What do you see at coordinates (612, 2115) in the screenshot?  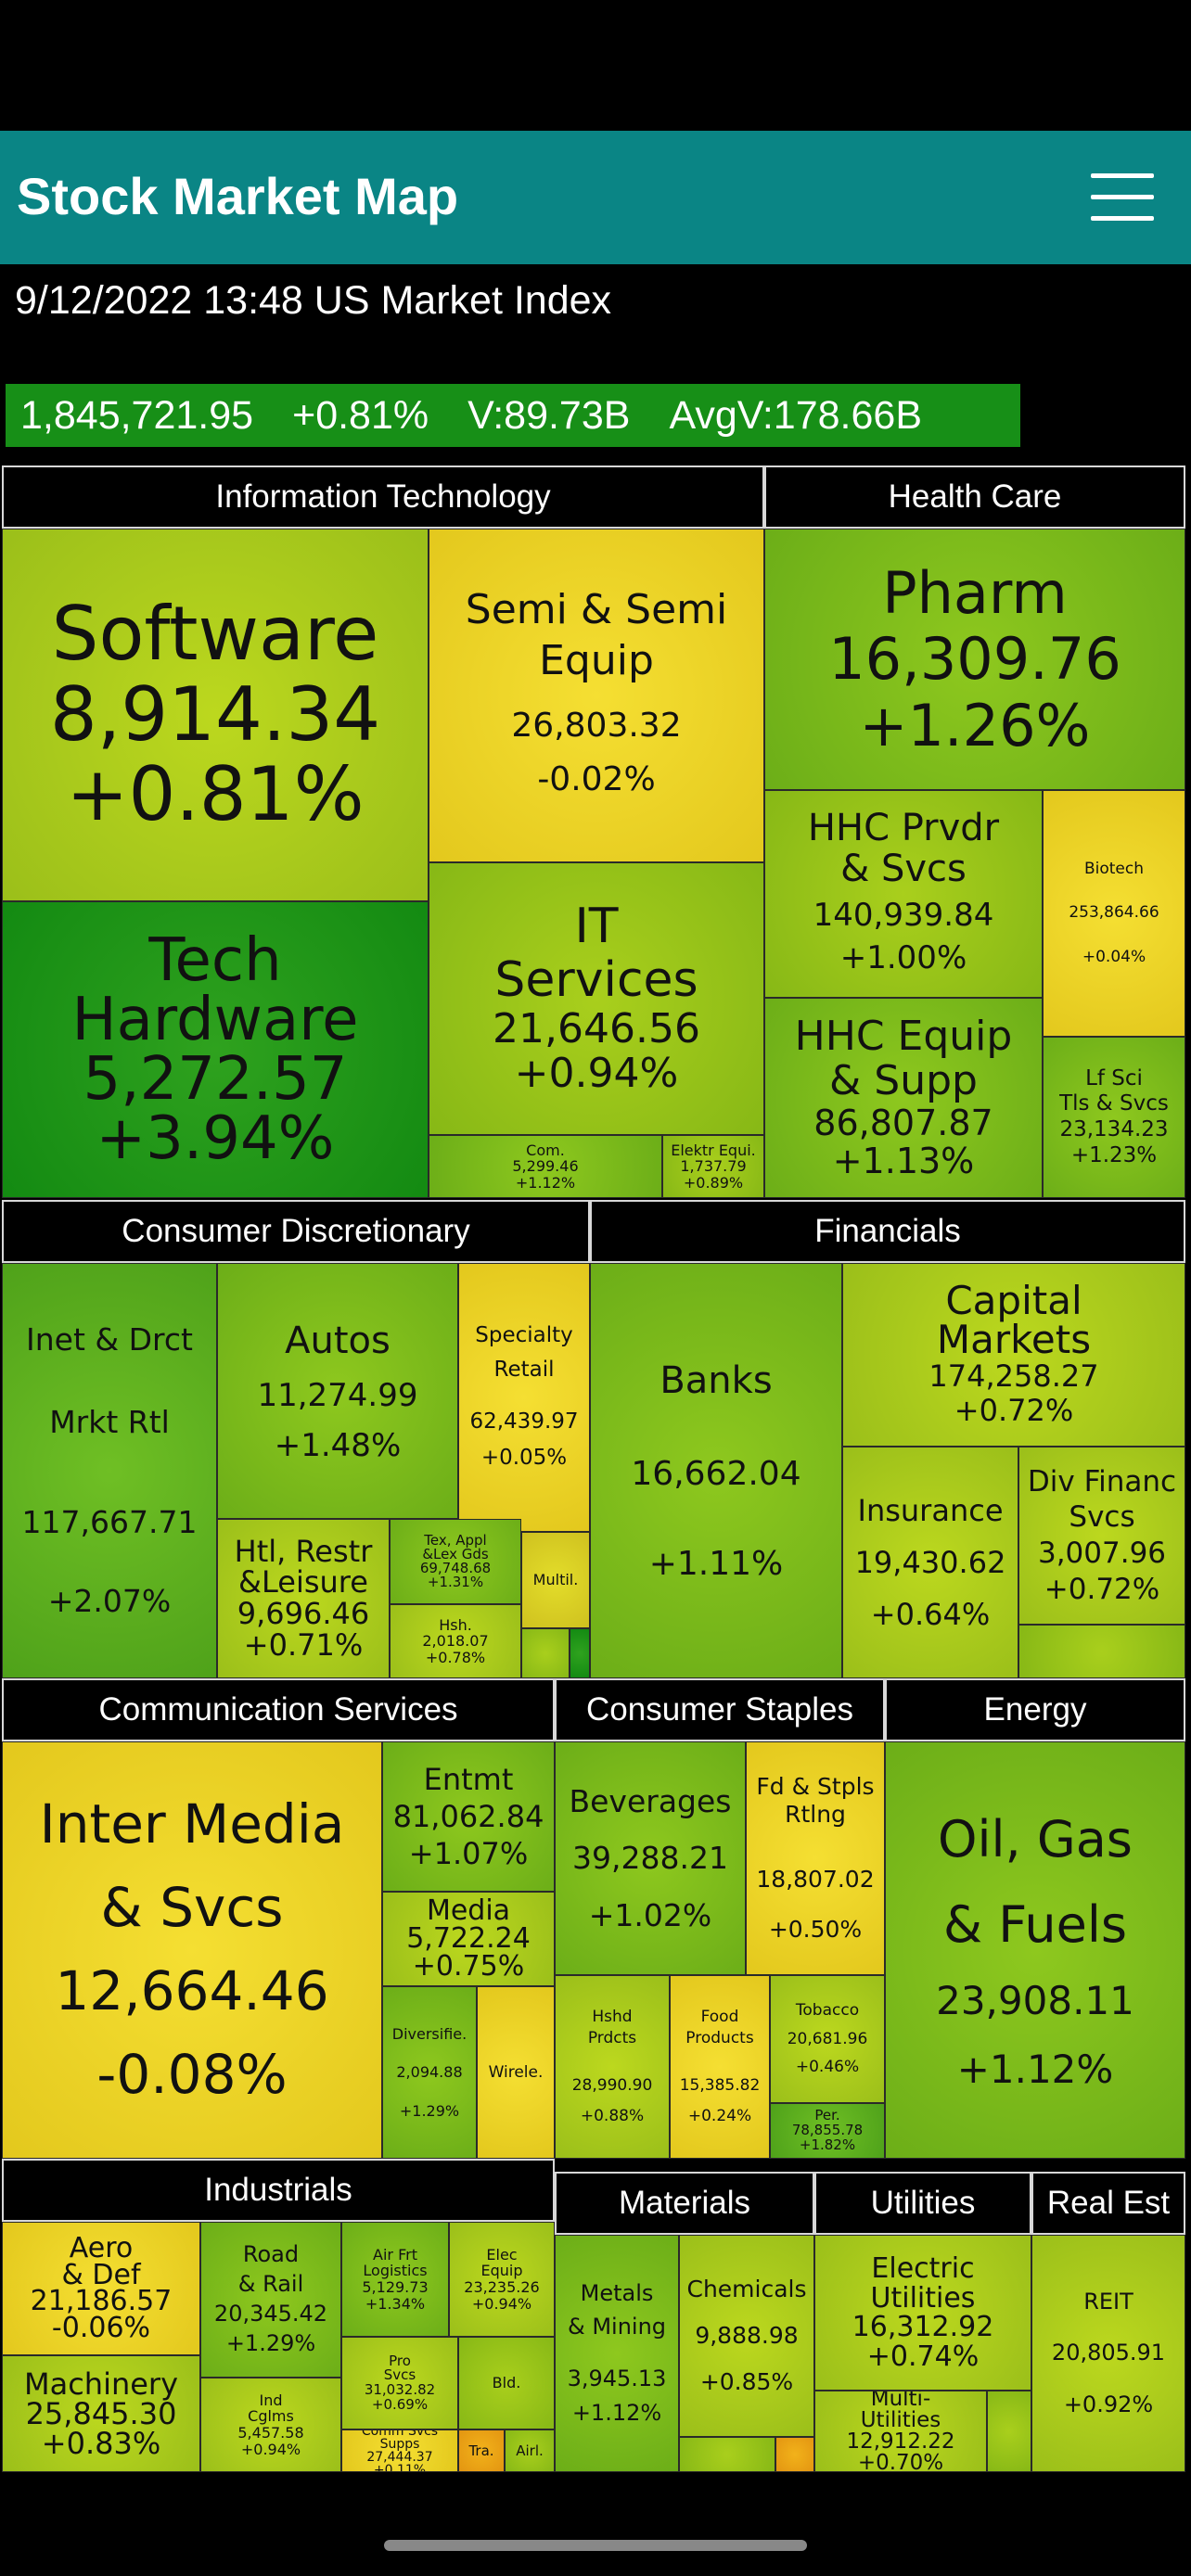 I see `tile-change: +0.88%` at bounding box center [612, 2115].